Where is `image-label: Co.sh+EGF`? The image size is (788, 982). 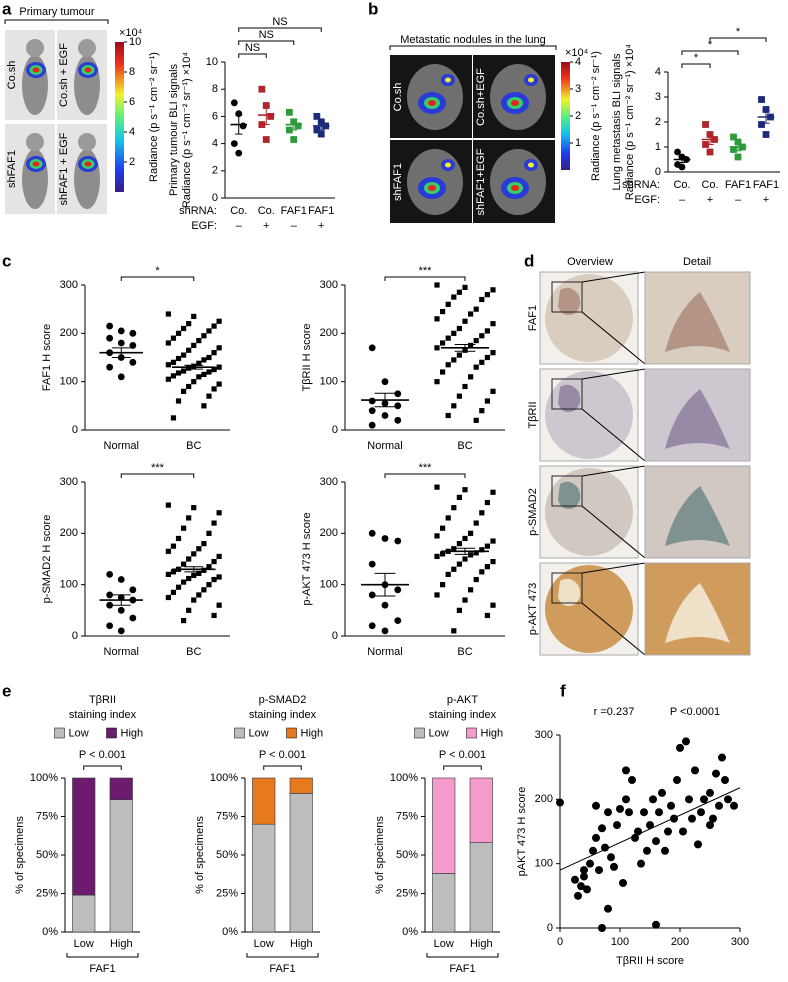
image-label: Co.sh+EGF is located at coordinates (481, 97).